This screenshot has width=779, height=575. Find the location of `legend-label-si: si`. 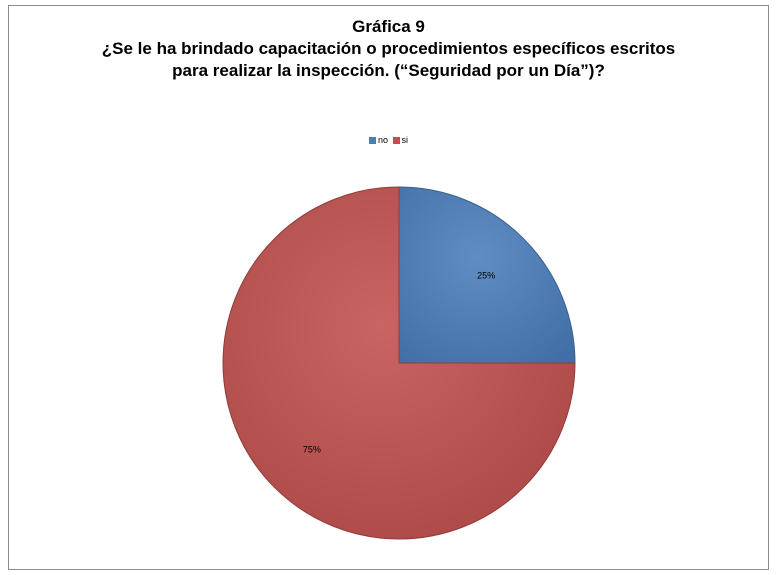

legend-label-si: si is located at coordinates (405, 140).